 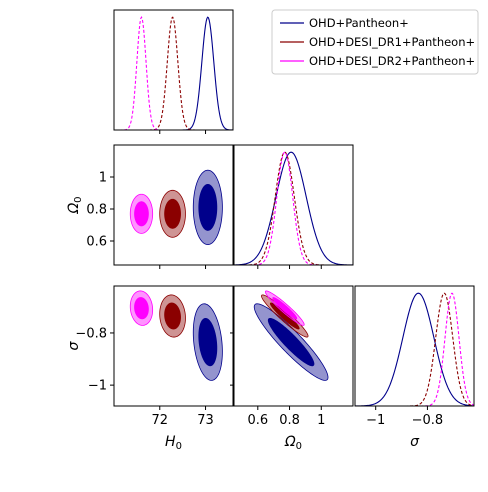 I want to click on marginal-sigma-ohd-desi-dr2-pantheon, so click(x=414, y=349).